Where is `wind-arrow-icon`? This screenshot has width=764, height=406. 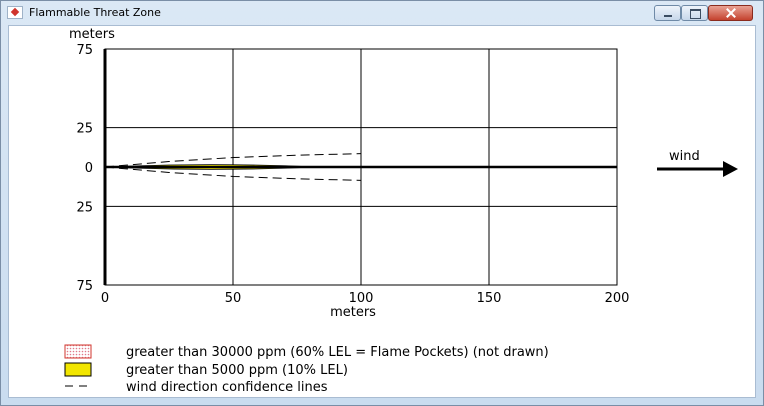 wind-arrow-icon is located at coordinates (730, 169).